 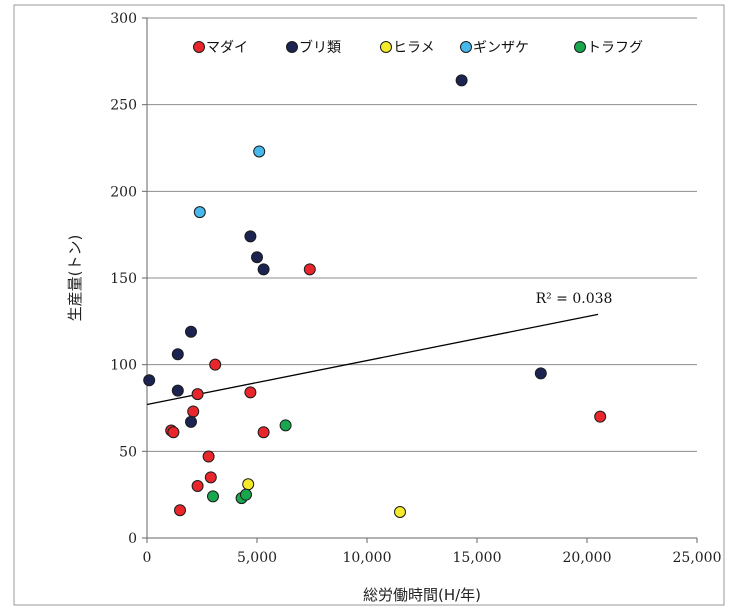 I want to click on legend-label: トラフグ, so click(x=615, y=48).